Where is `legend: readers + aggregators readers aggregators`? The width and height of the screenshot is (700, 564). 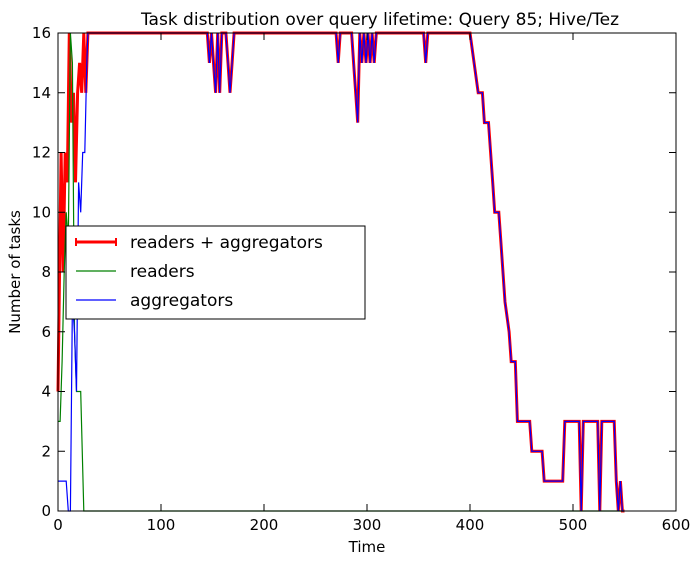
legend: readers + aggregators readers aggregators is located at coordinates (215, 272).